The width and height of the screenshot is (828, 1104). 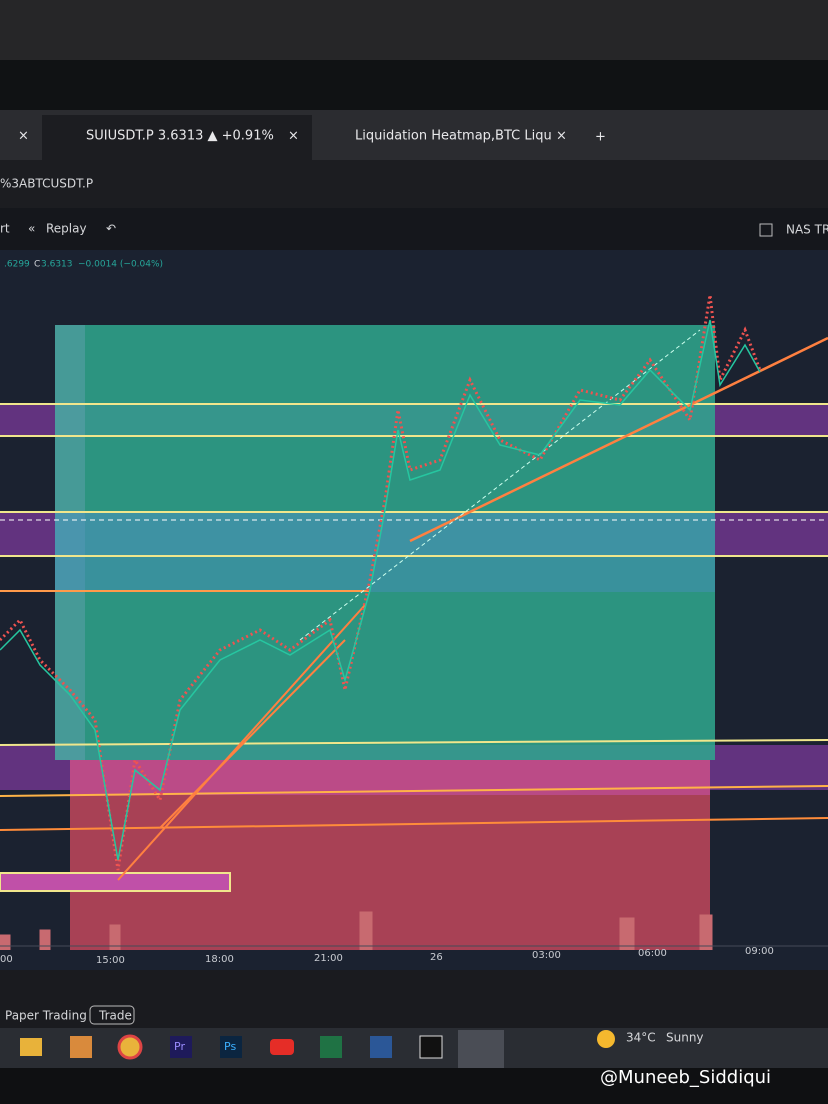 What do you see at coordinates (600, 137) in the screenshot?
I see `new-tab: +` at bounding box center [600, 137].